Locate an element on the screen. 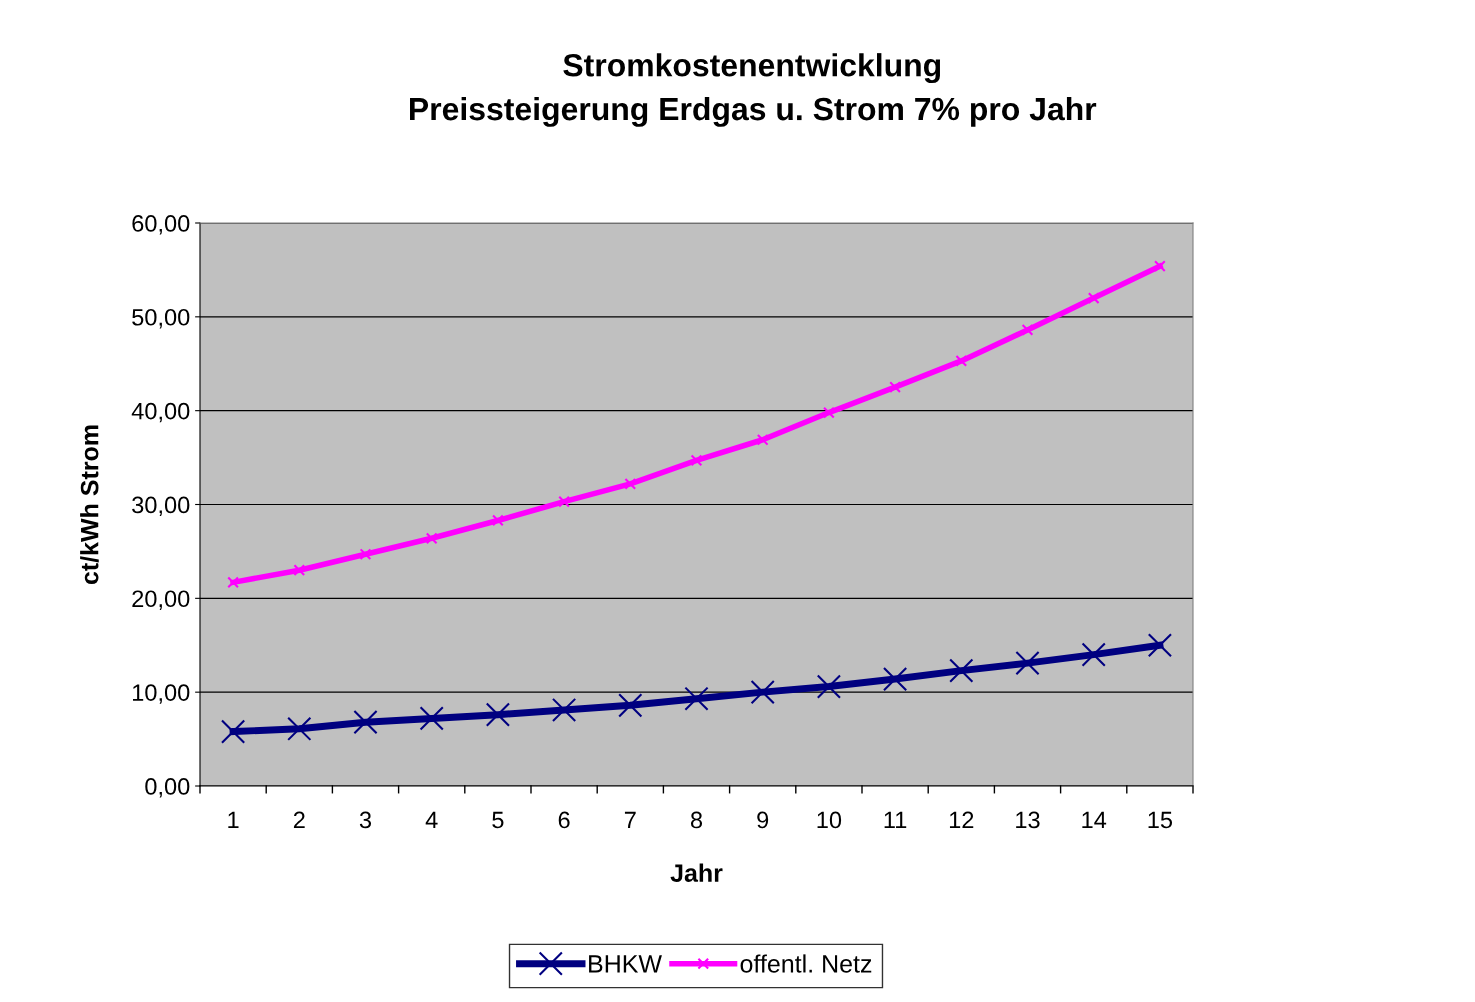  y-tick-label: 30,00 is located at coordinates (161, 506).